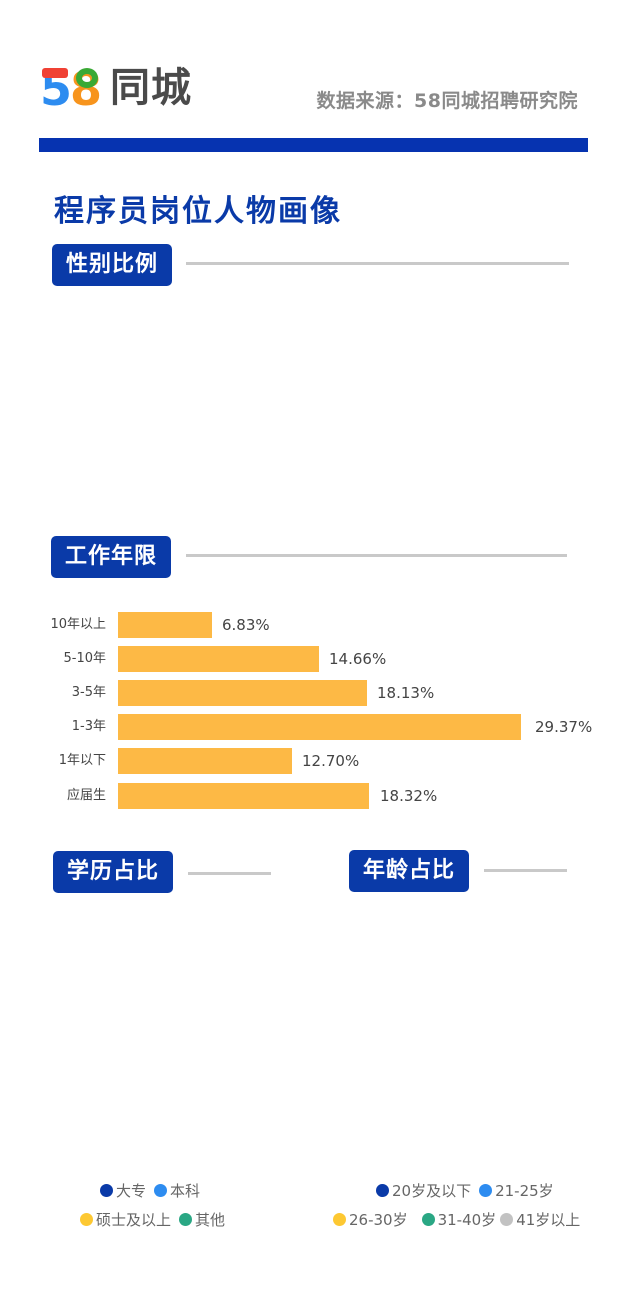 The image size is (640, 1303). I want to click on legend-item: 21-25岁, so click(516, 1190).